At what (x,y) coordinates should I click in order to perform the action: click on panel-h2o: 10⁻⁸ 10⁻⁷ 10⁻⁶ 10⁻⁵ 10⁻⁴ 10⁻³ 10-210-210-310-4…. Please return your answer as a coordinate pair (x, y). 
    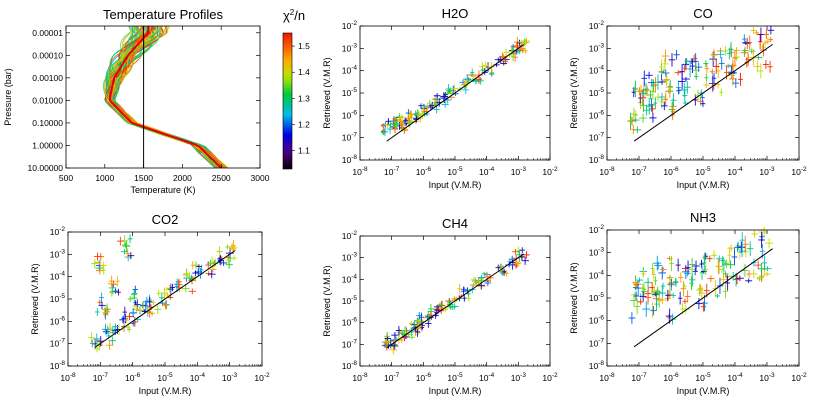
    Looking at the image, I should click on (440, 98).